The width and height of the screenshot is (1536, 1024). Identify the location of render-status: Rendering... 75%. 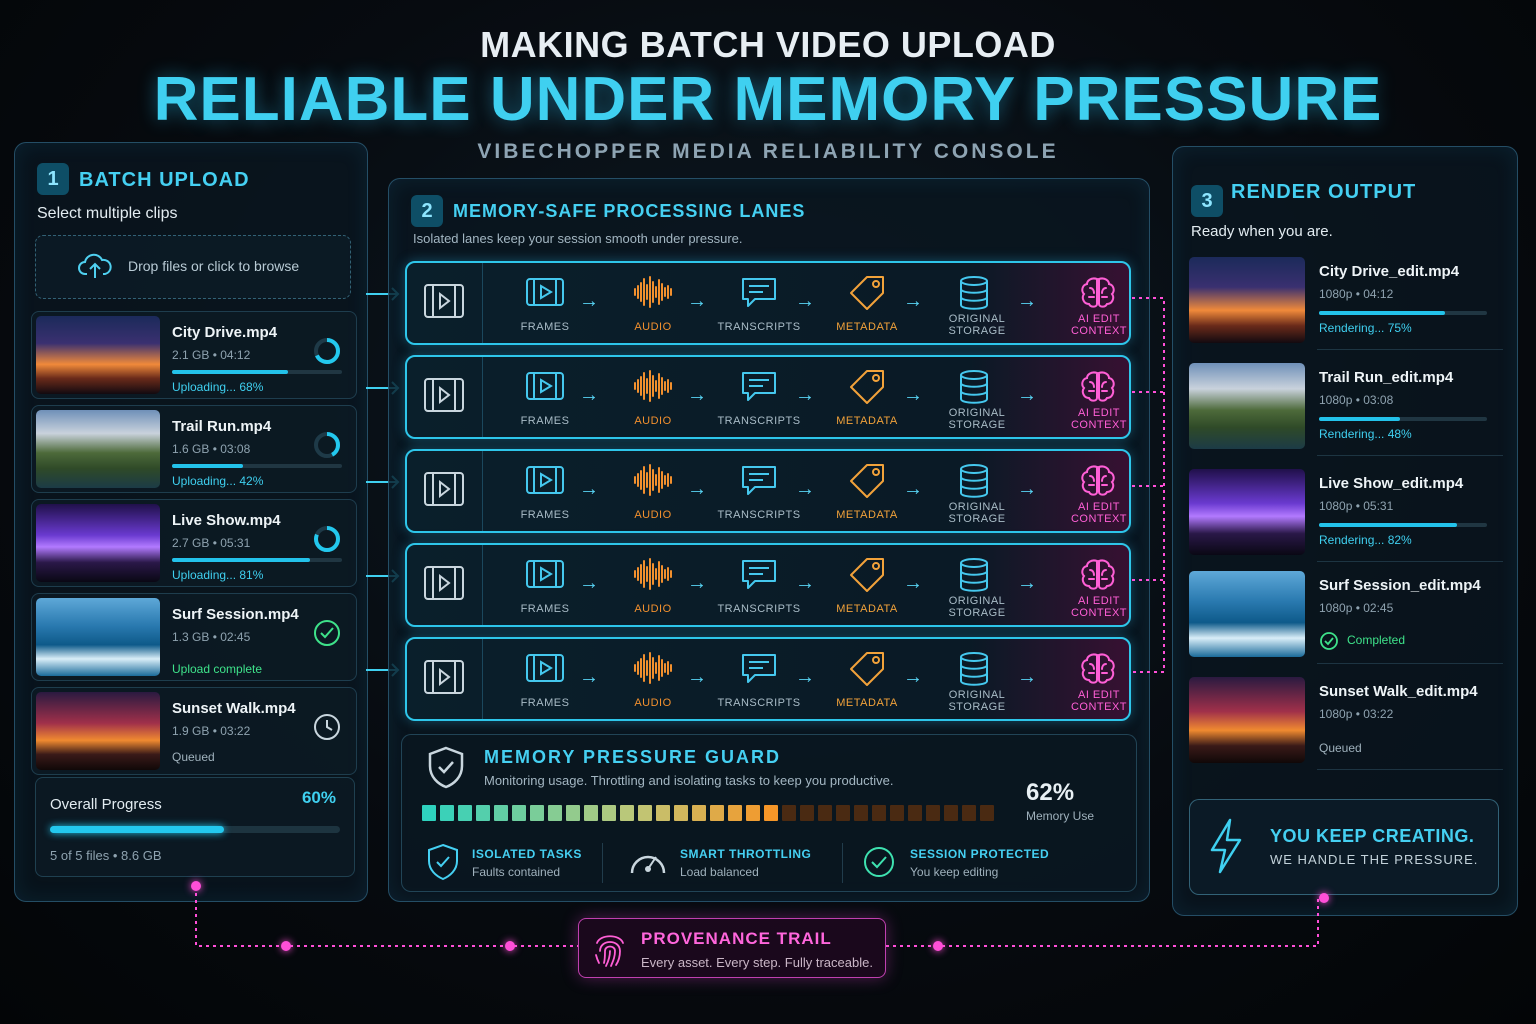
(1365, 328).